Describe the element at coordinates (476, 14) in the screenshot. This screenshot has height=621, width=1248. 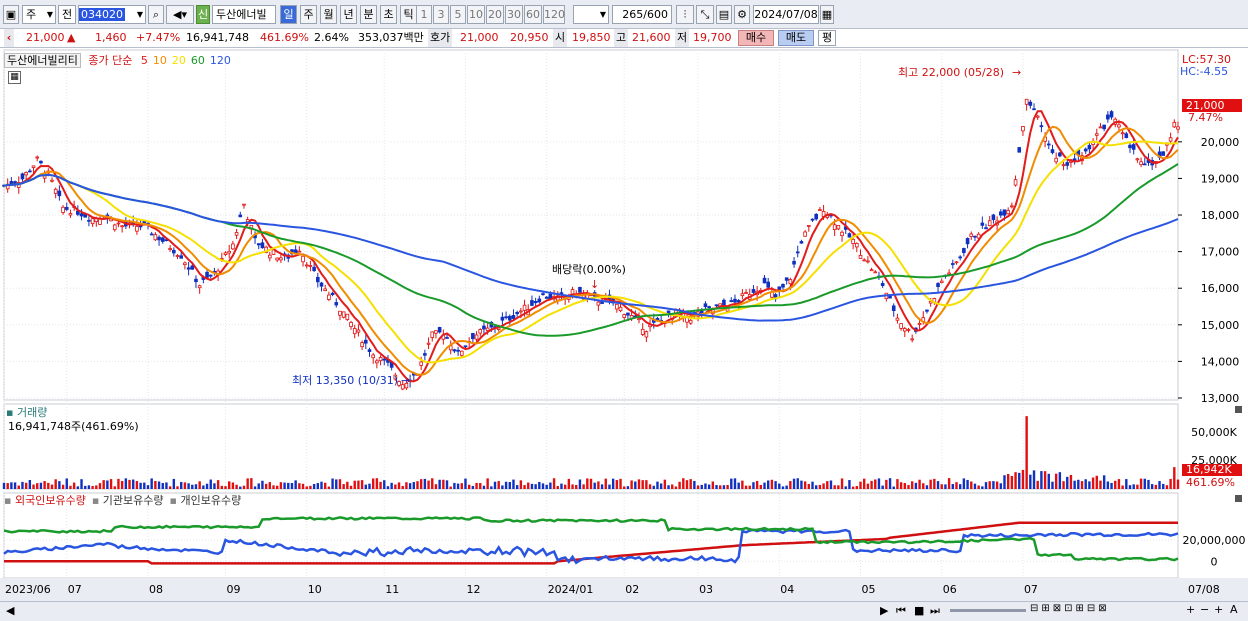
I see `minute-tab: 10` at that location.